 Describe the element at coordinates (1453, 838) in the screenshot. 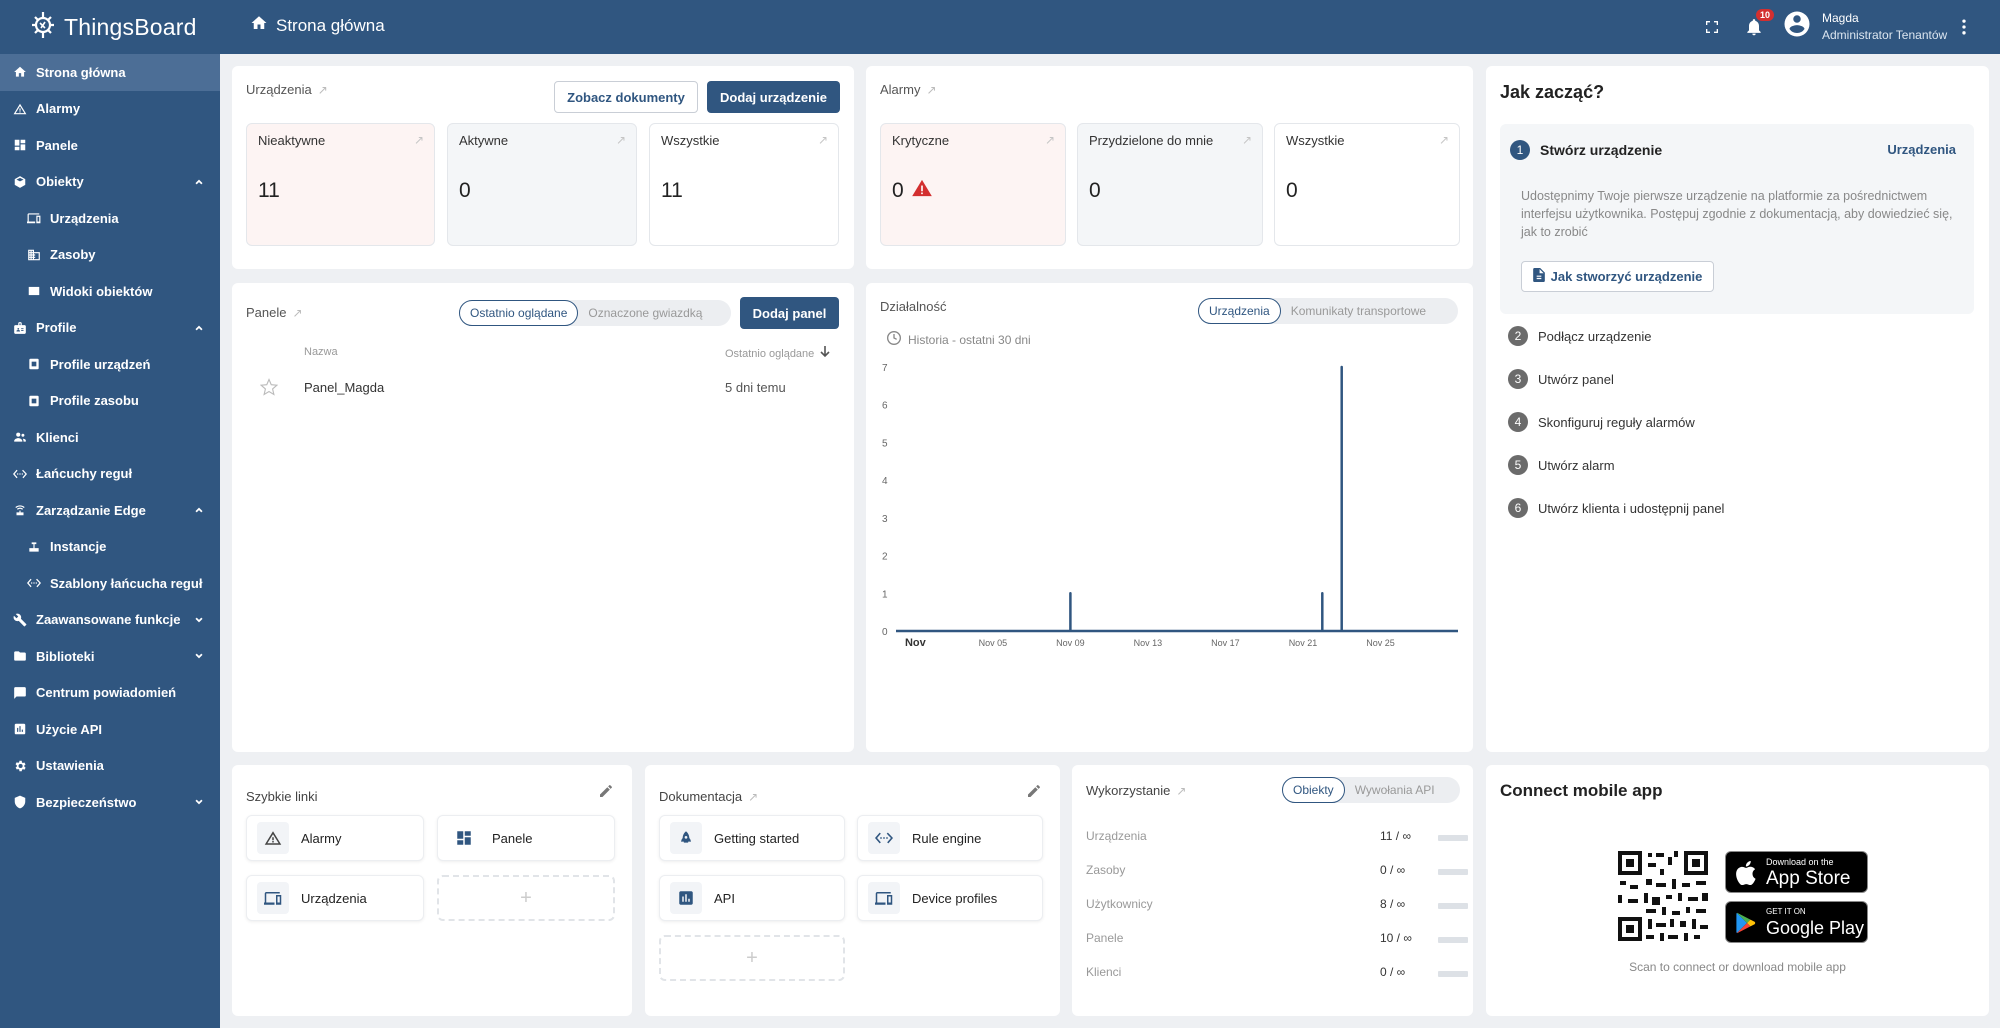

I see `usage-bar` at that location.